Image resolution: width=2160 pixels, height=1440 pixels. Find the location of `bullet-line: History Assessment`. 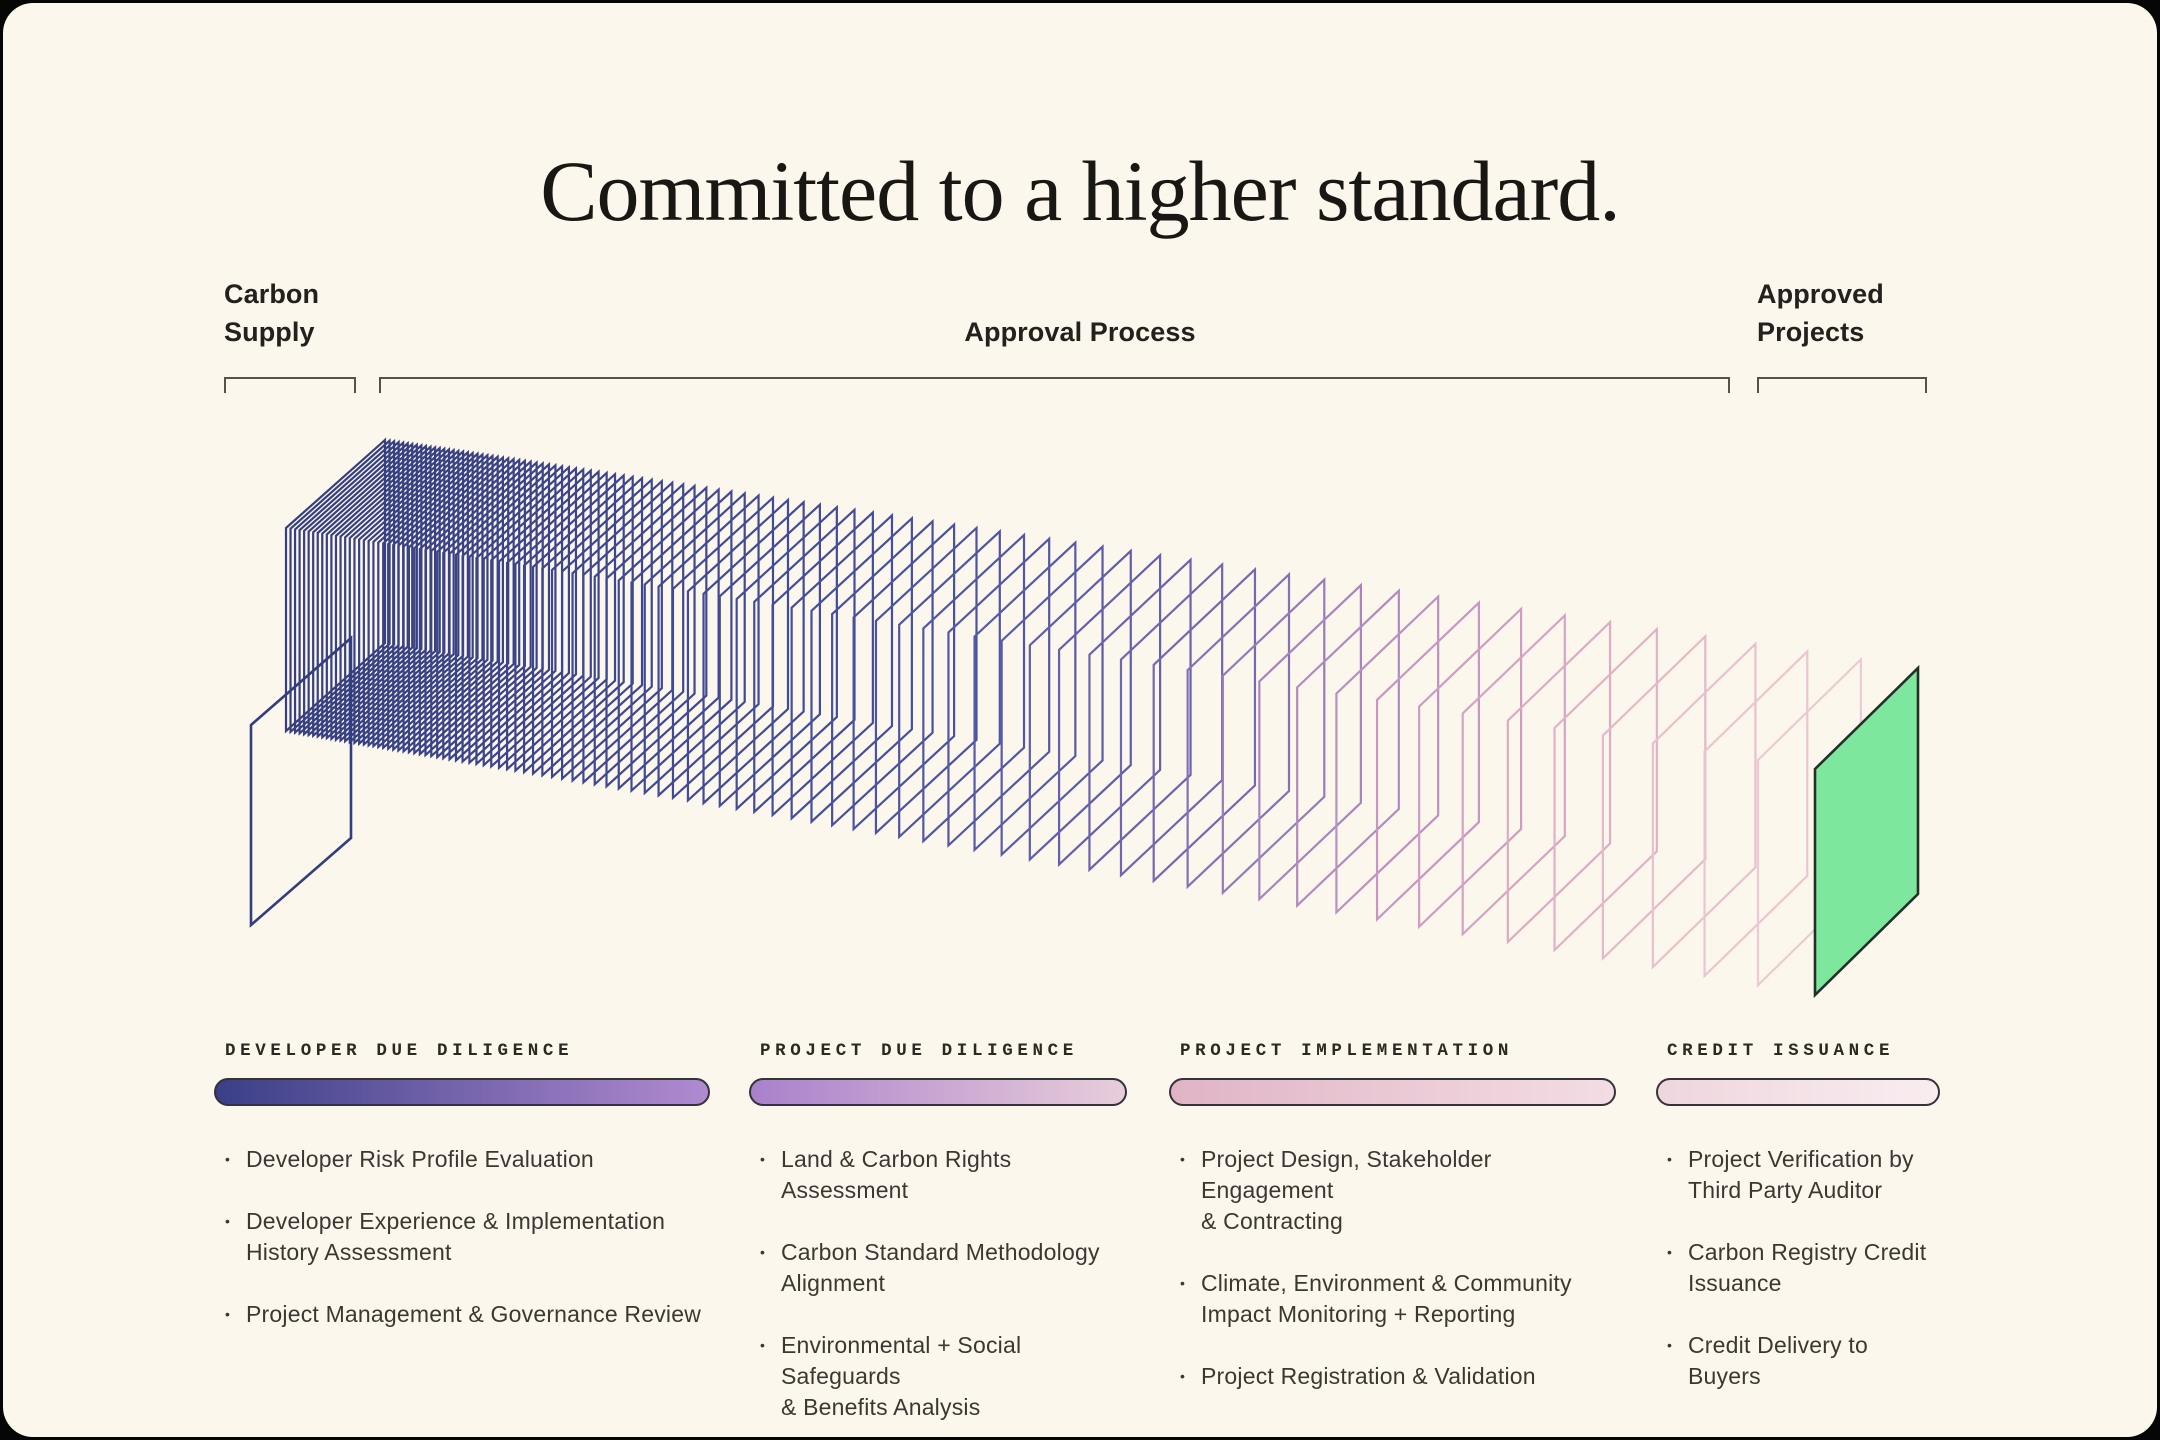

bullet-line: History Assessment is located at coordinates (349, 1252).